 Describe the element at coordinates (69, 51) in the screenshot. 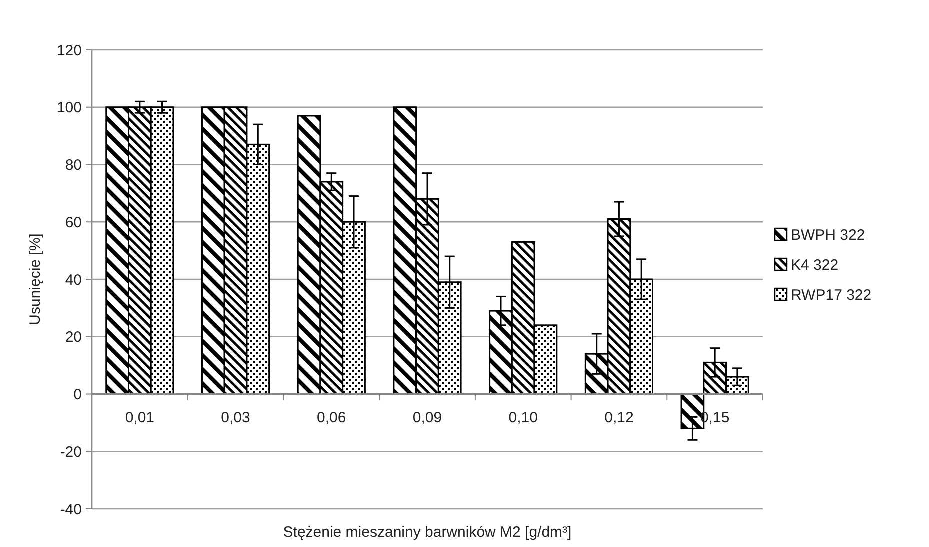

I see `y-tick-label: 120` at that location.